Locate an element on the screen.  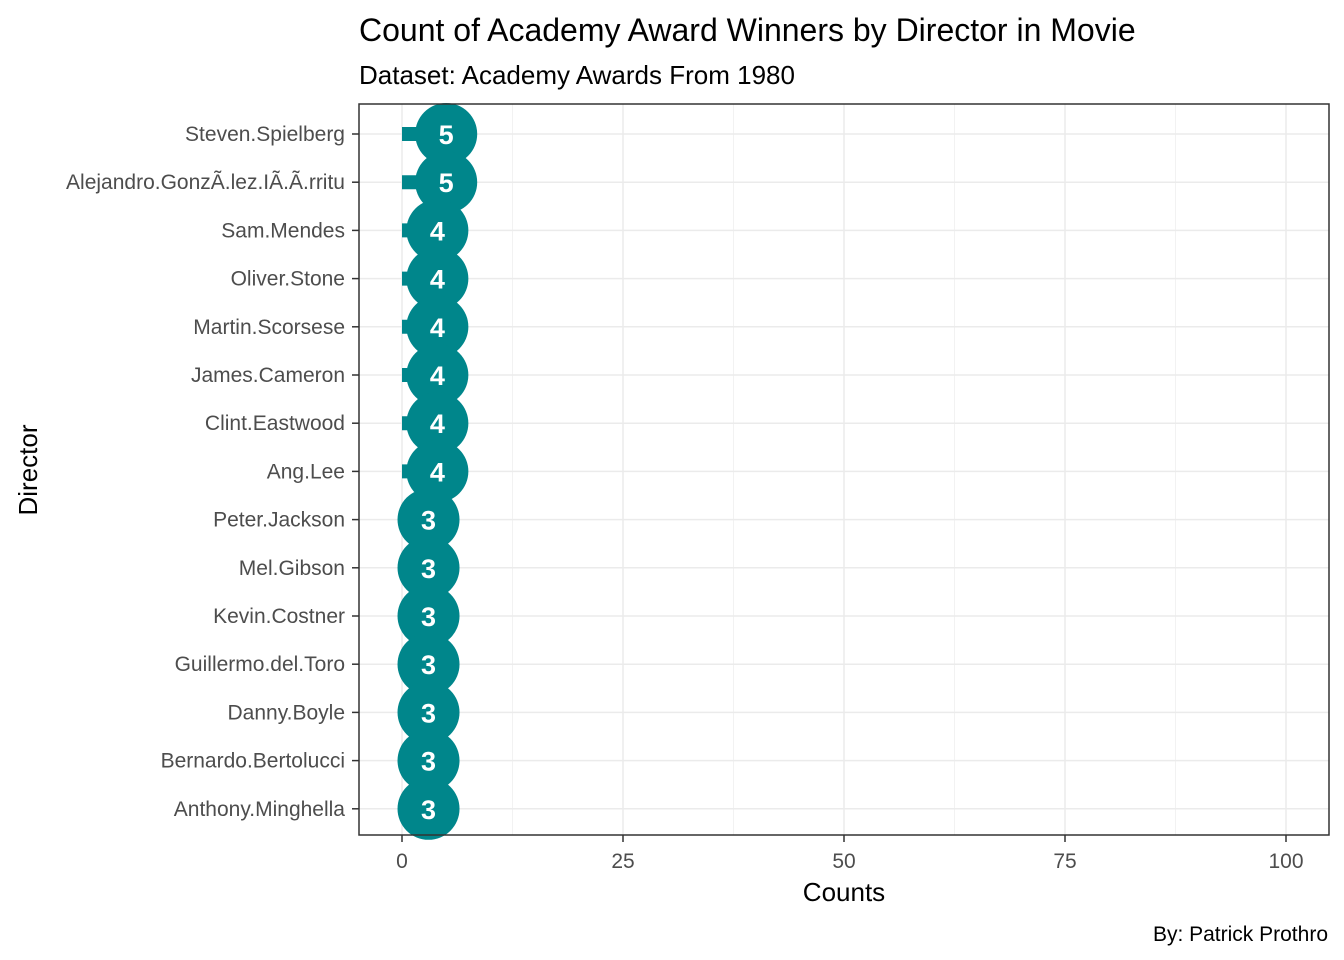
lollipop-points is located at coordinates (437, 471).